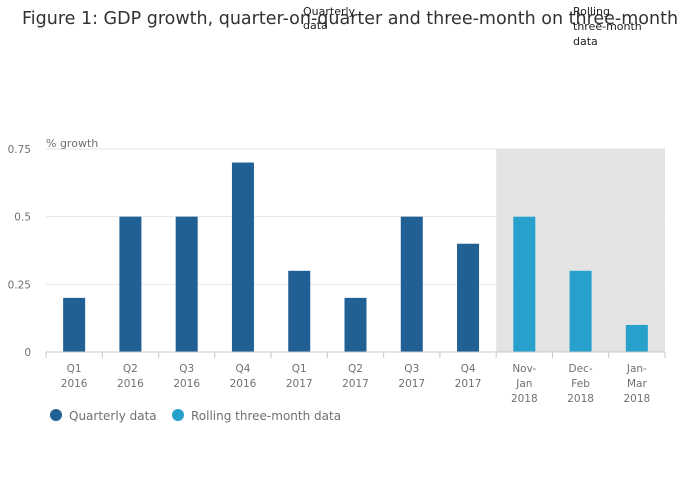  What do you see at coordinates (411, 376) in the screenshot?
I see `x-tick-label: Q3 2017` at bounding box center [411, 376].